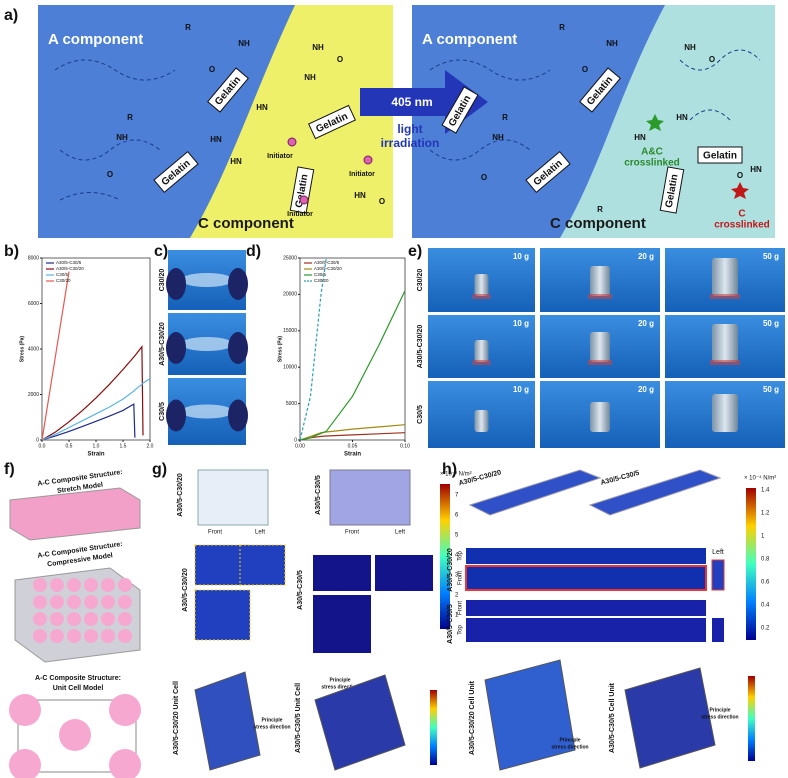  Describe the element at coordinates (655, 122) in the screenshot. I see `ac-crosslink-star` at that location.